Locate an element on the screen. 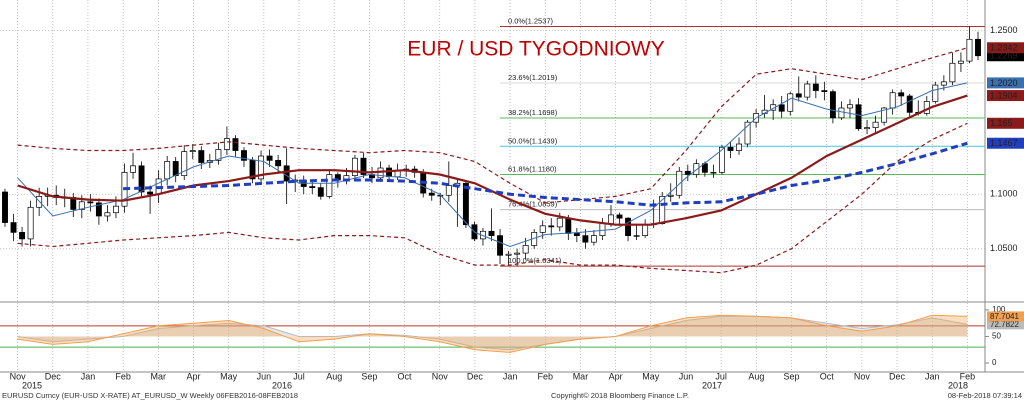 Image resolution: width=1024 pixels, height=401 pixels. last-value-label: 1.165 is located at coordinates (1001, 123).